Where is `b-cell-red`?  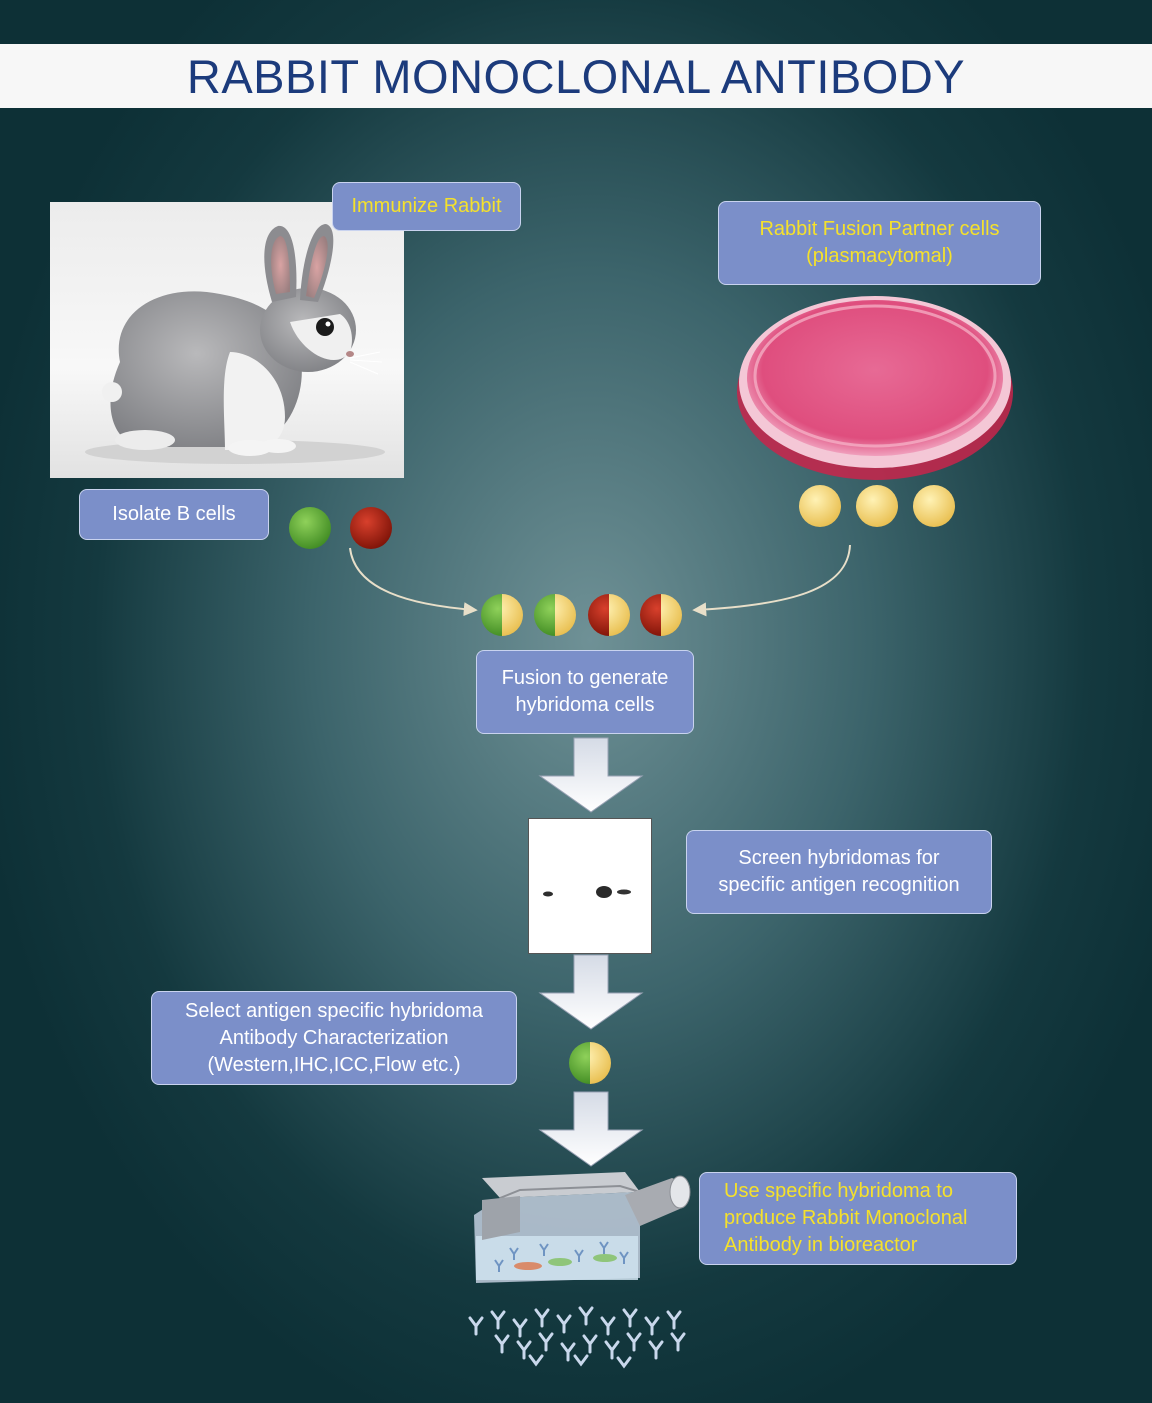 b-cell-red is located at coordinates (371, 528).